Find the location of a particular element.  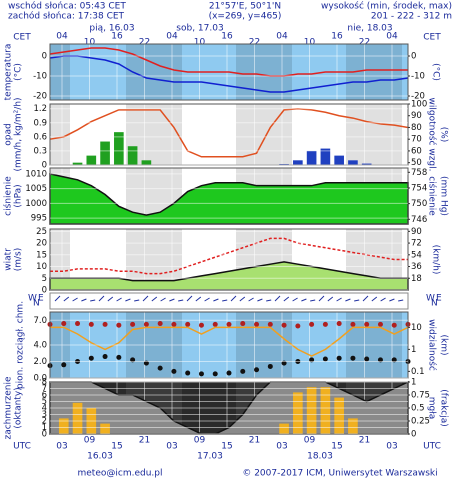

wind-dir-label: W is located at coordinates (430, 299).